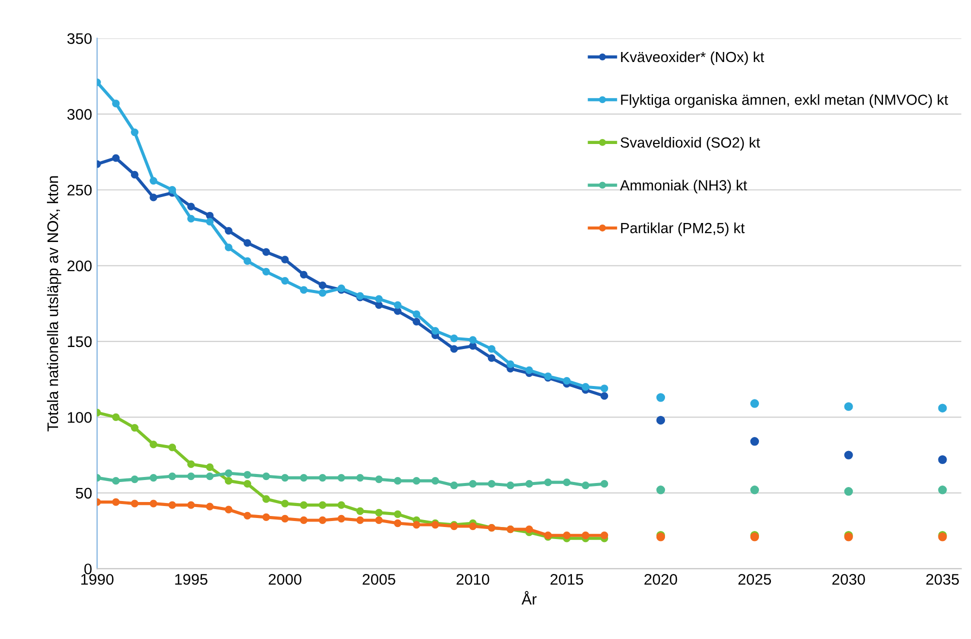 The height and width of the screenshot is (639, 971). I want to click on x-tick-label: 2015, so click(567, 579).